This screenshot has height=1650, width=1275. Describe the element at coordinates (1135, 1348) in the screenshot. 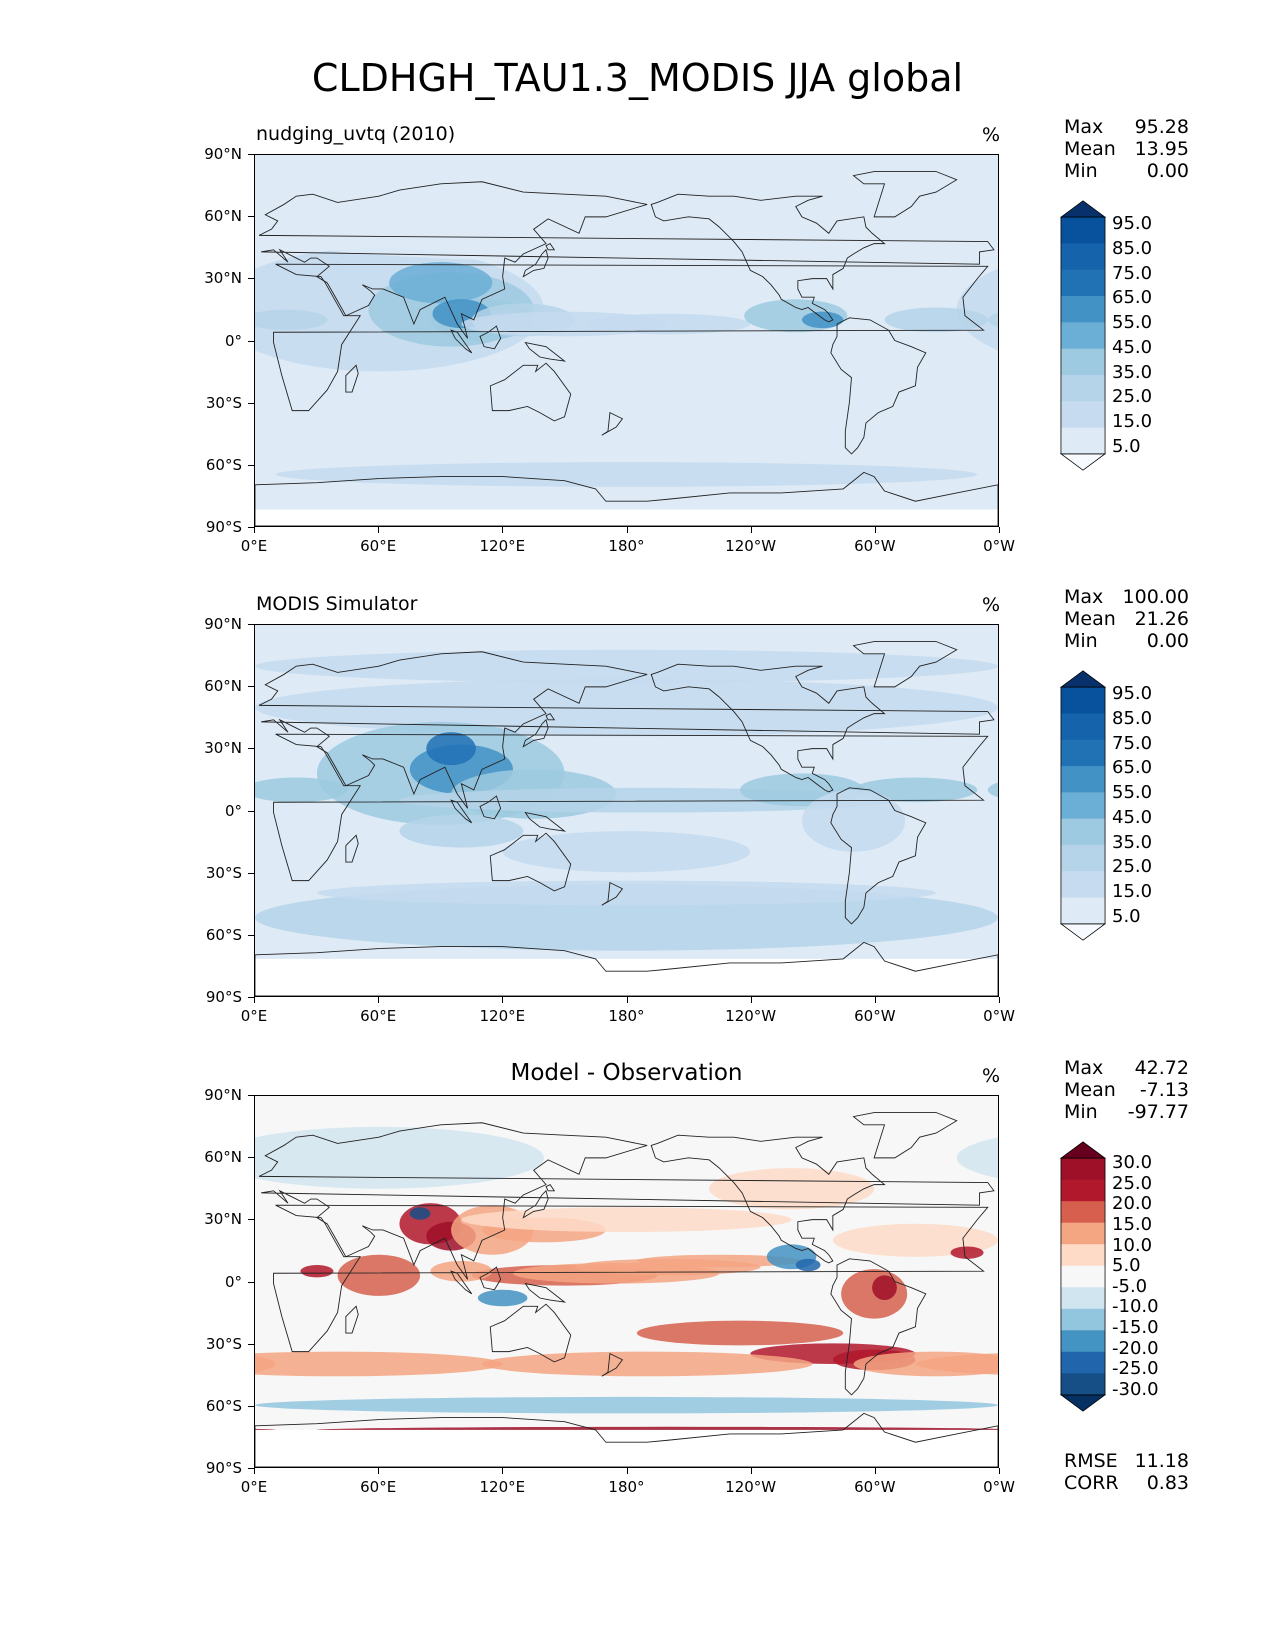

I see `colorbar-tick-label: -20.0` at that location.